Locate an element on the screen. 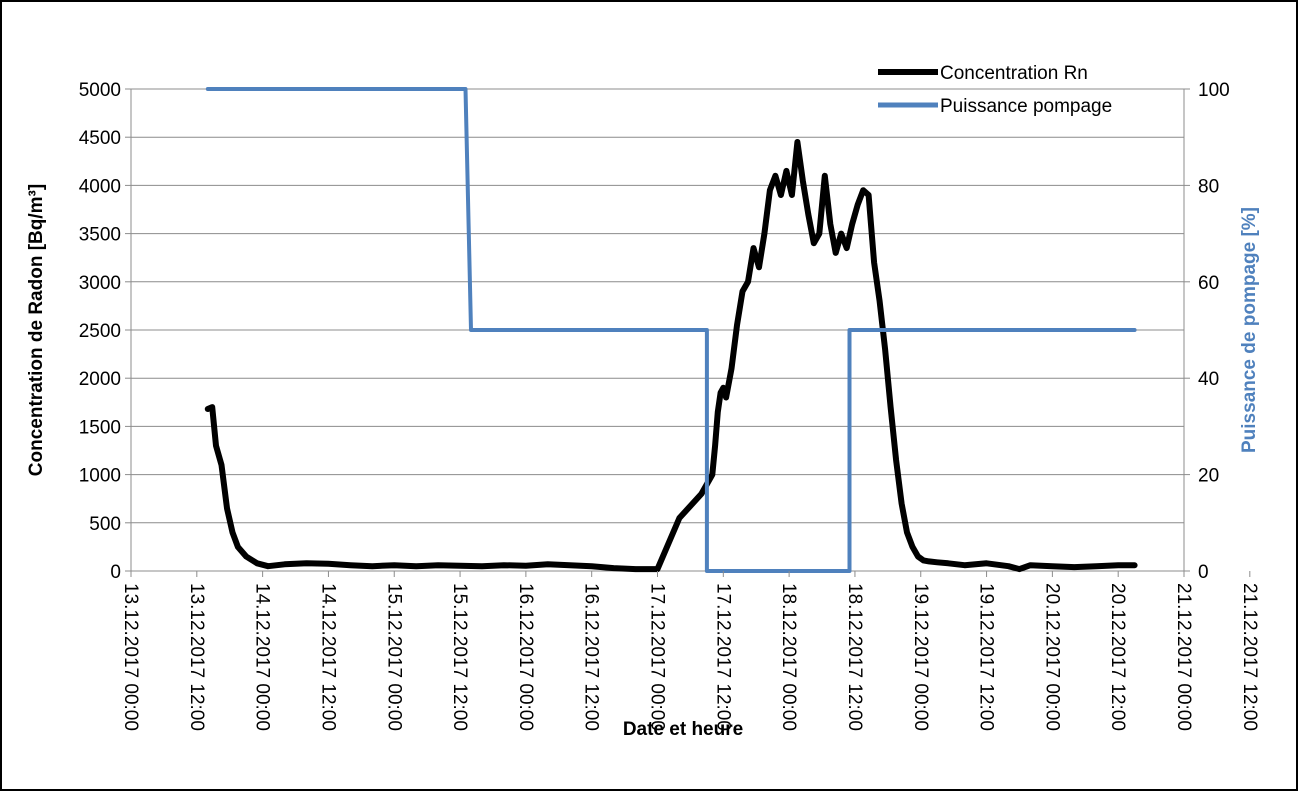 The width and height of the screenshot is (1298, 793). x-tick-label-2: 14.12.2017 00:00 is located at coordinates (262, 657).